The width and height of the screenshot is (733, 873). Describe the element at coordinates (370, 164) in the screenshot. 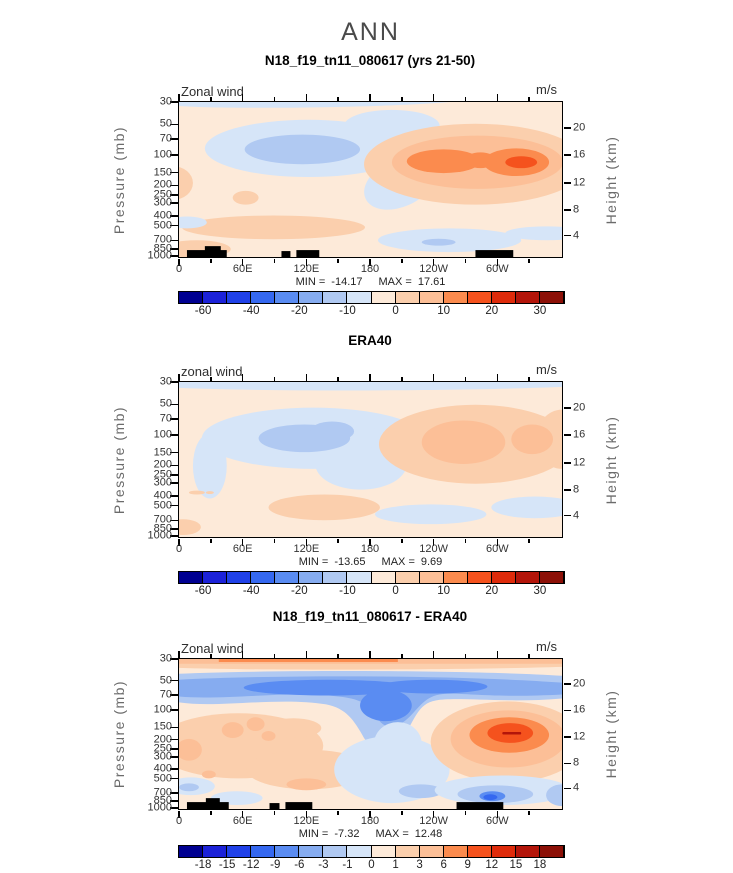

I see `panel1-westerly-jet` at that location.